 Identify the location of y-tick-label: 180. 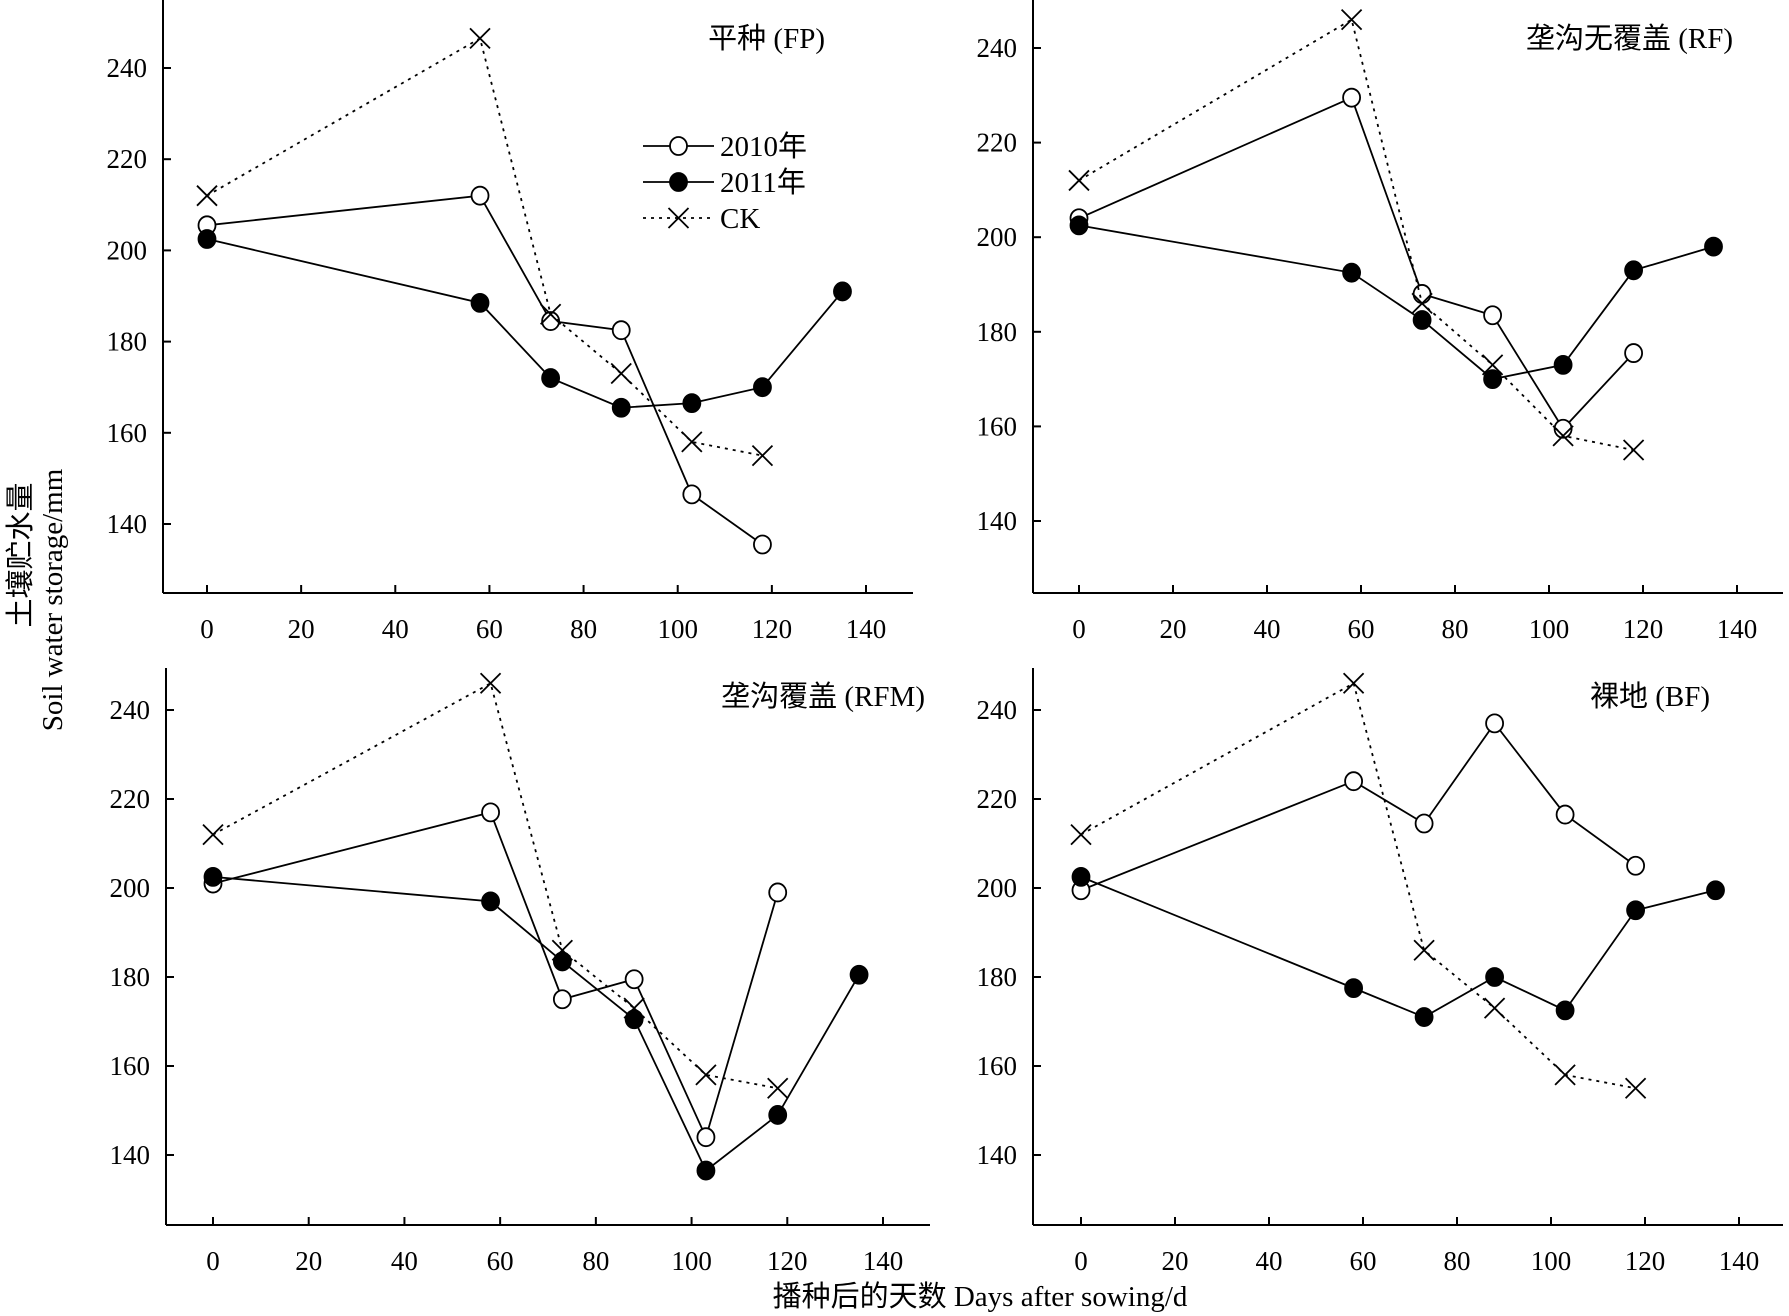
(997, 977).